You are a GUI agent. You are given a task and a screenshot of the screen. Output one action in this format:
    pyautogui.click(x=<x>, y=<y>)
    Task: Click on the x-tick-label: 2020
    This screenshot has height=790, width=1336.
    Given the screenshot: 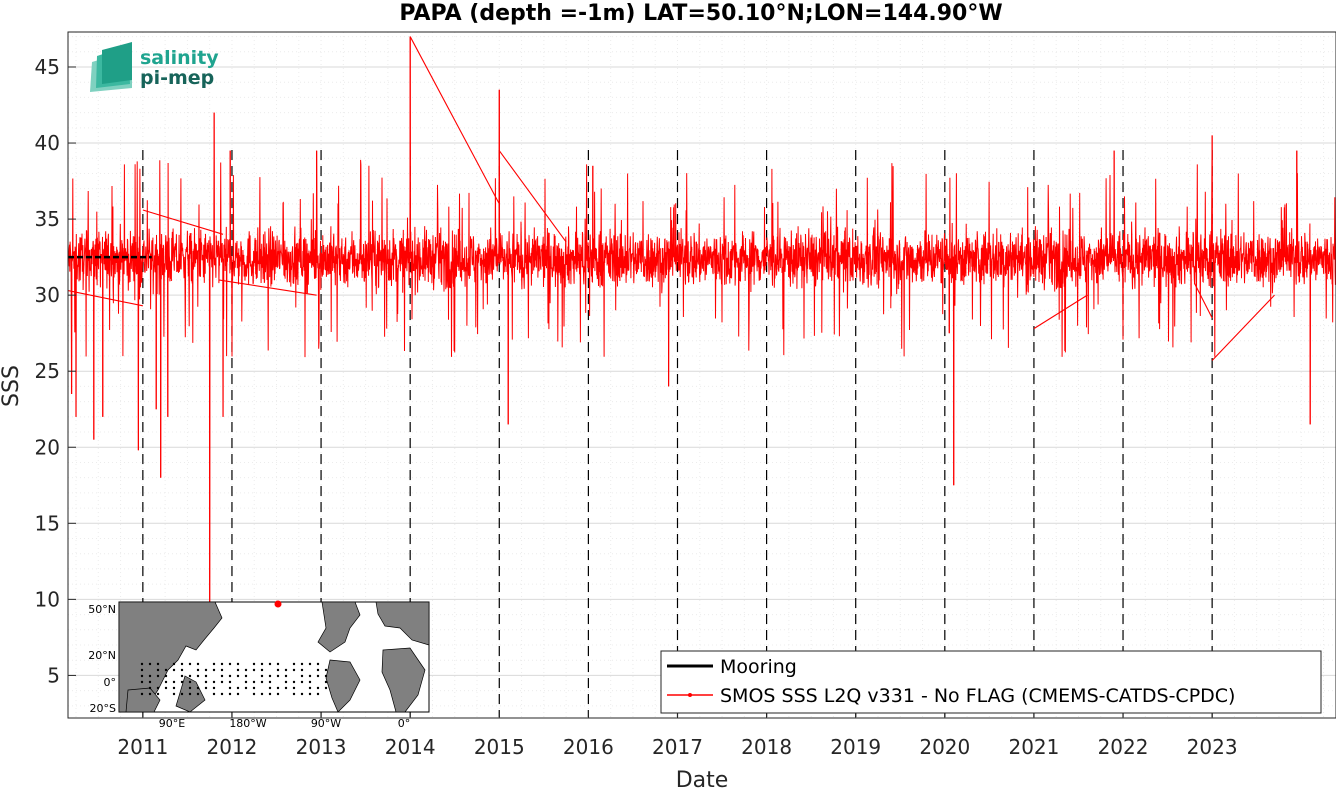 What is the action you would take?
    pyautogui.click(x=944, y=747)
    